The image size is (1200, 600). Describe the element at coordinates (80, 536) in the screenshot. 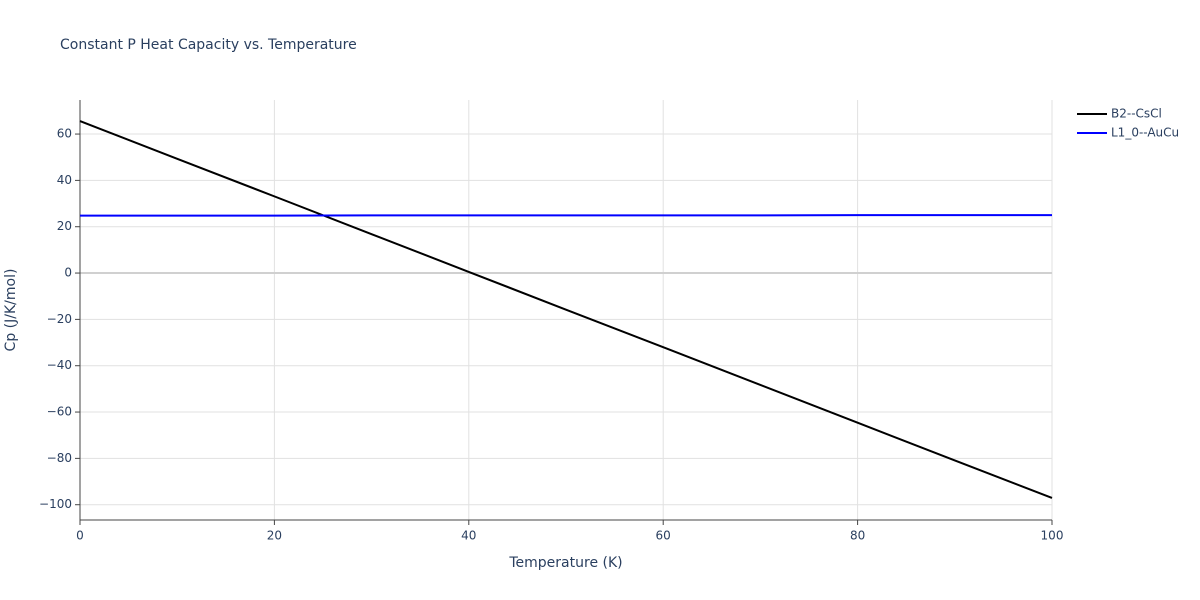

I see `x-tick-label: 0` at that location.